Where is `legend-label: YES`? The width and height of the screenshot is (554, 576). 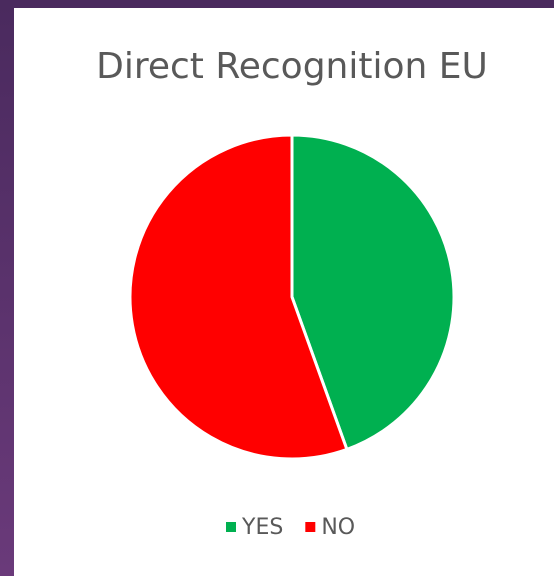 legend-label: YES is located at coordinates (262, 527).